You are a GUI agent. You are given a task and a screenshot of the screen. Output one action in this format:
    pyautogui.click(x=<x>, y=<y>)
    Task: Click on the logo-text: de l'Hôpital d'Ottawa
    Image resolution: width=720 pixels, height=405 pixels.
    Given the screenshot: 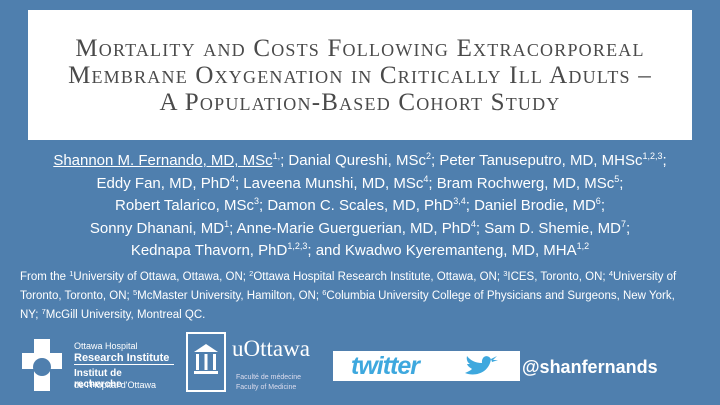 What is the action you would take?
    pyautogui.click(x=115, y=385)
    